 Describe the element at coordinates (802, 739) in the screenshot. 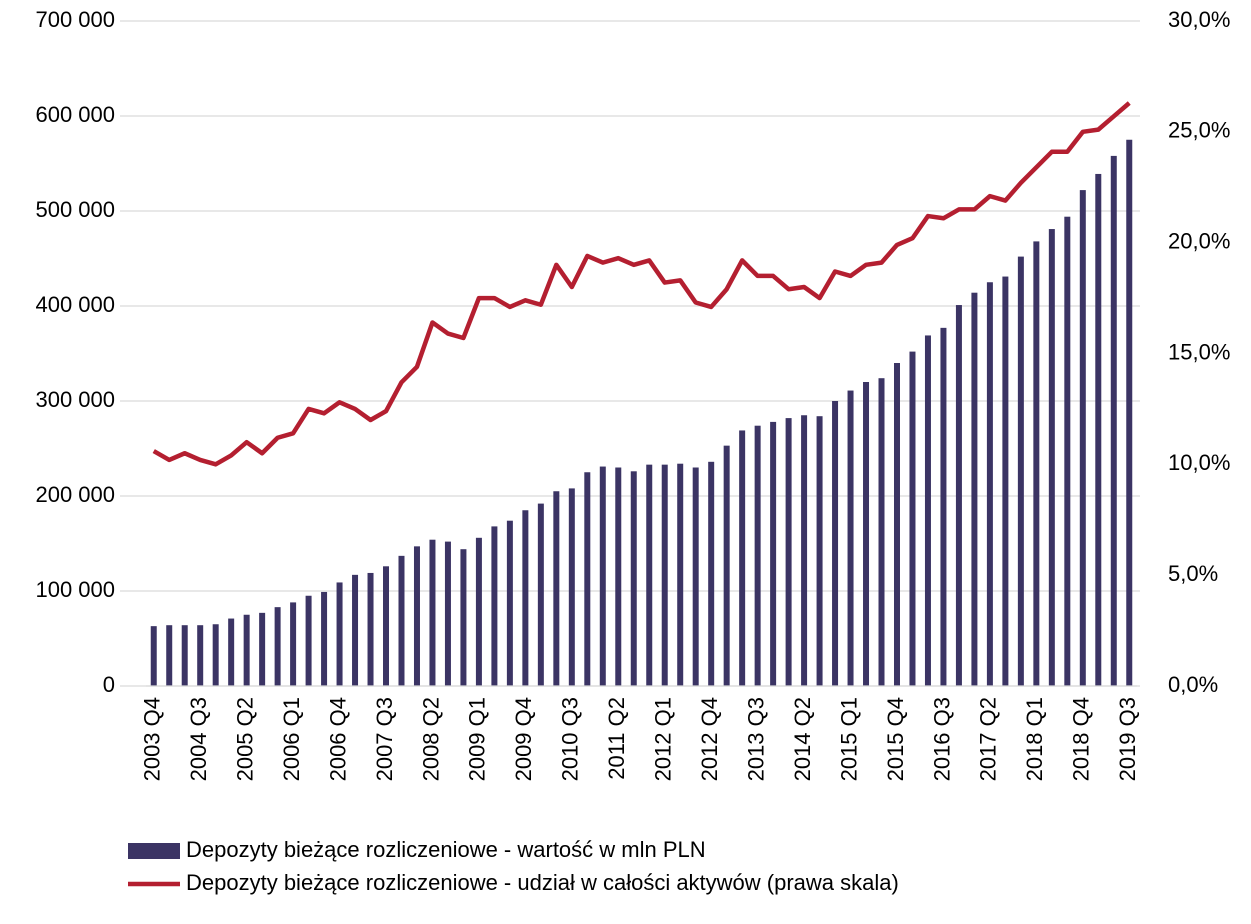

I see `x-tick-label: 2014 Q2` at that location.